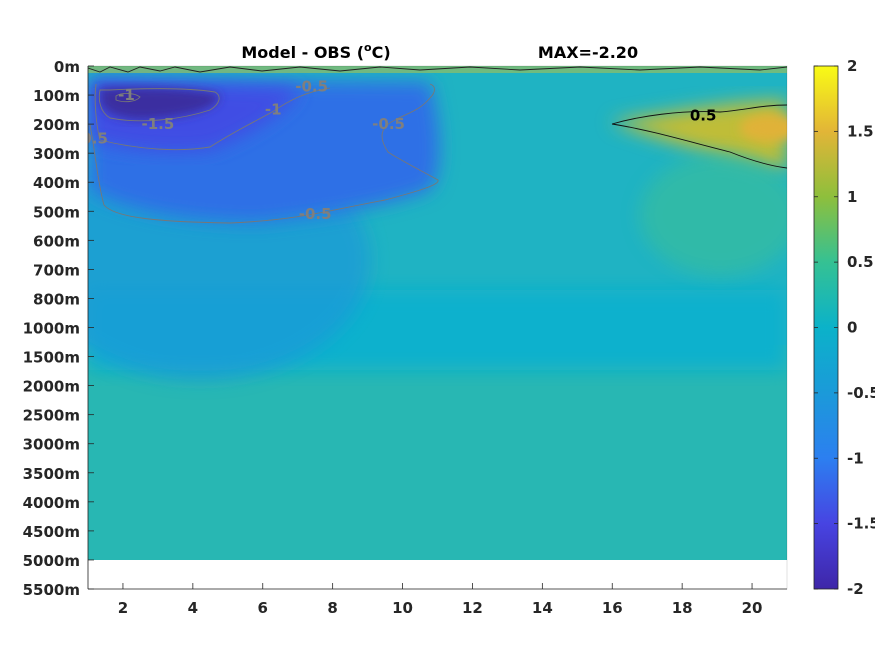  What do you see at coordinates (699, 146) in the screenshot?
I see `contour-plus-0.5-lower` at bounding box center [699, 146].